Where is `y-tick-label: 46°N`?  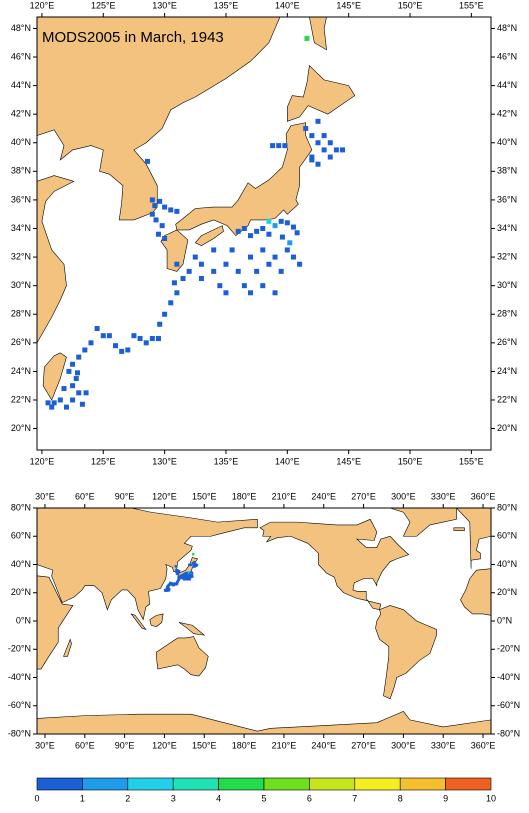 y-tick-label: 46°N is located at coordinates (21, 56).